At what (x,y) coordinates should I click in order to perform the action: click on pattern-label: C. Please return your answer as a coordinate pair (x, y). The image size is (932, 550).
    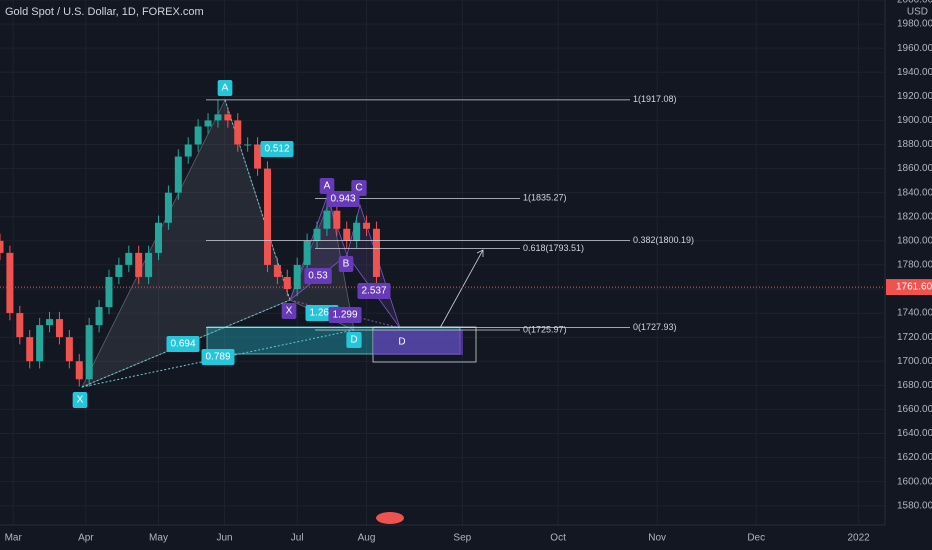
    Looking at the image, I should click on (358, 188).